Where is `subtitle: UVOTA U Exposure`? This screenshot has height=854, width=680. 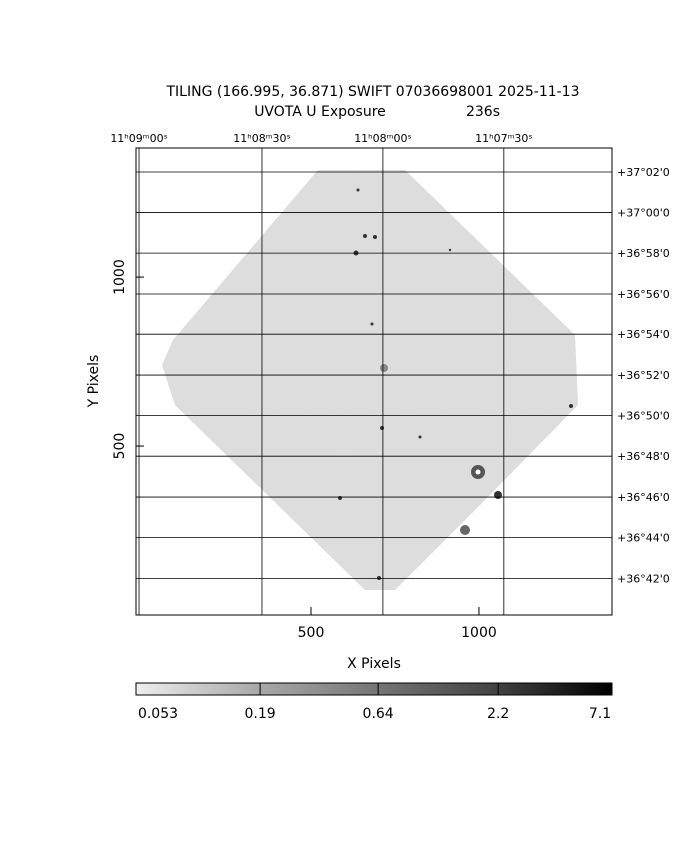 subtitle: UVOTA U Exposure is located at coordinates (320, 112).